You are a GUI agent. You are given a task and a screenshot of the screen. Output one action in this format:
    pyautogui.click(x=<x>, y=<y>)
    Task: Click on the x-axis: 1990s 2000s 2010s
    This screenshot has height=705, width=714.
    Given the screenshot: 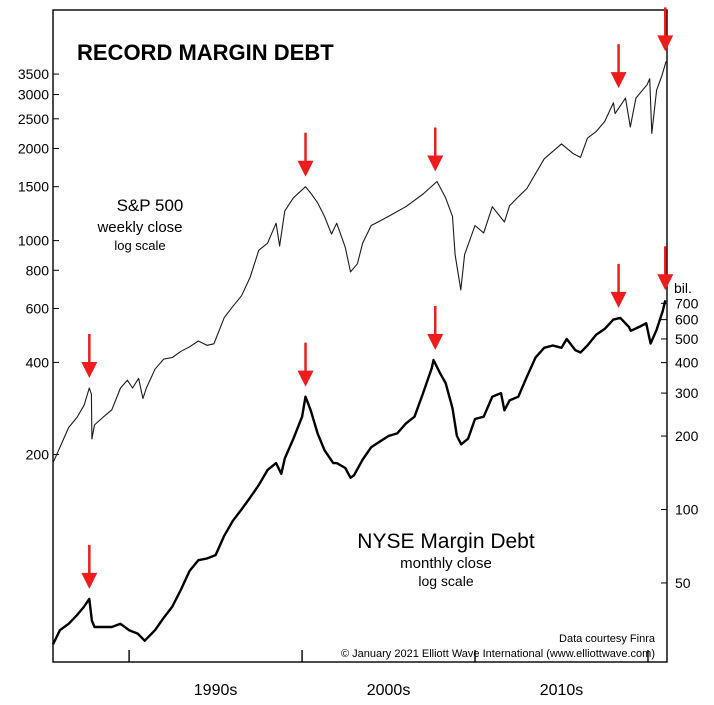 What is the action you would take?
    pyautogui.click(x=388, y=674)
    